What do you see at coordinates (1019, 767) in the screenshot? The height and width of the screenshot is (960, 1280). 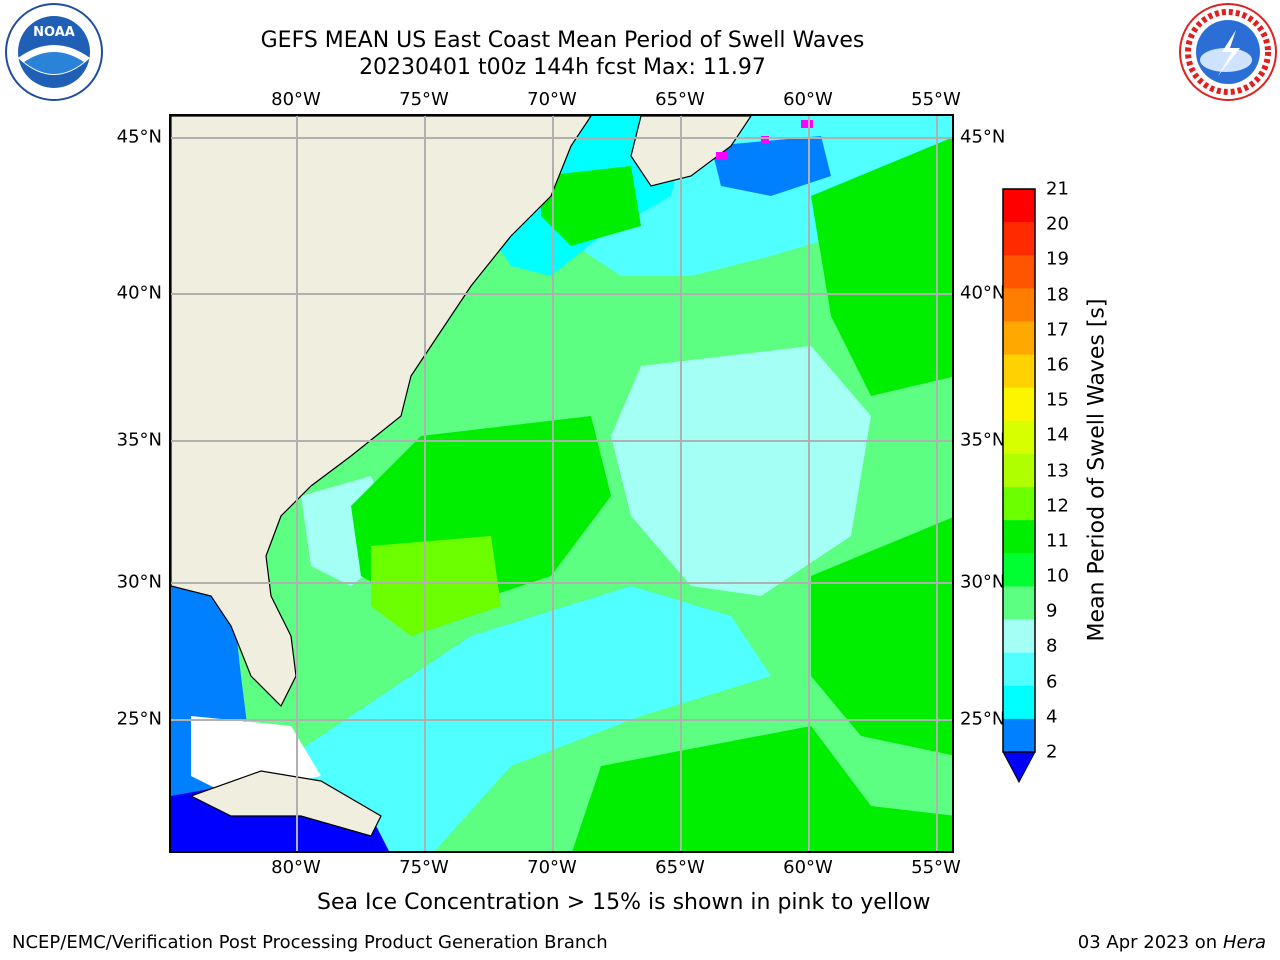 I see `colorbar-extend-arrow` at bounding box center [1019, 767].